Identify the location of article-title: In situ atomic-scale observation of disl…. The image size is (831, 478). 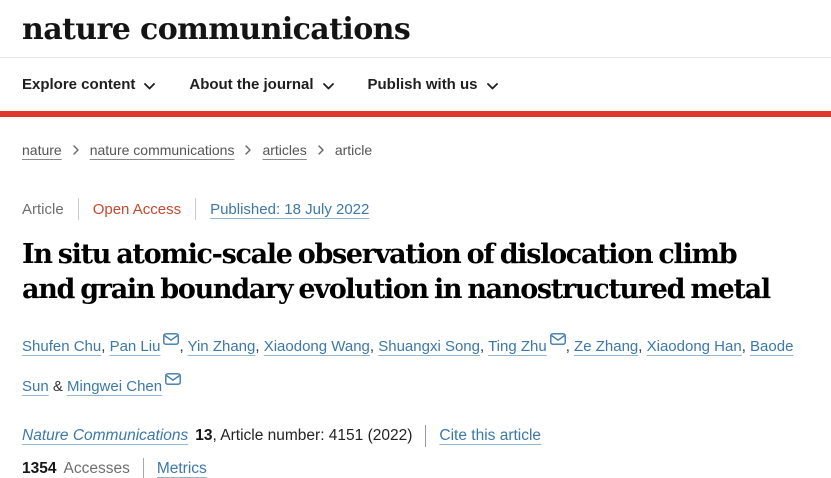
(415, 272).